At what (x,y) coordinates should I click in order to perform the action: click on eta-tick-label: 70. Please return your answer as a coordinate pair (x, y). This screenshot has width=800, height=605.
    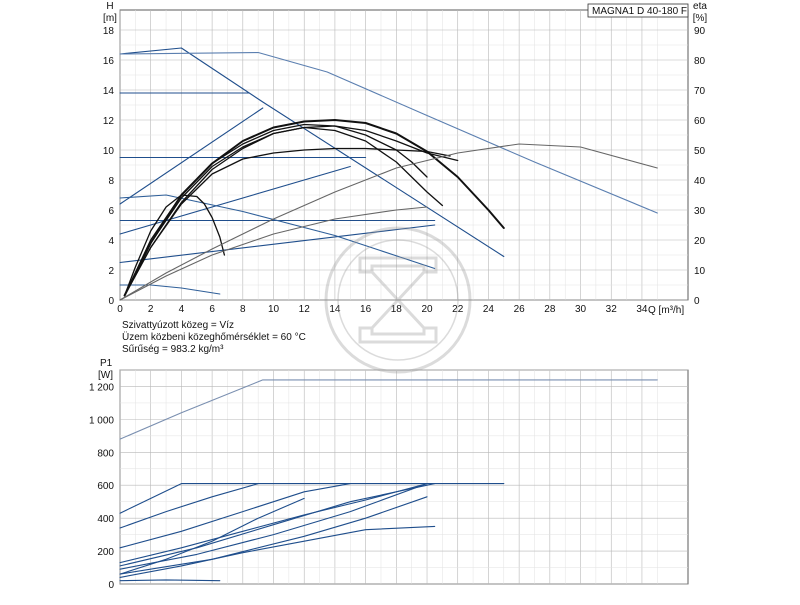
    Looking at the image, I should click on (700, 91).